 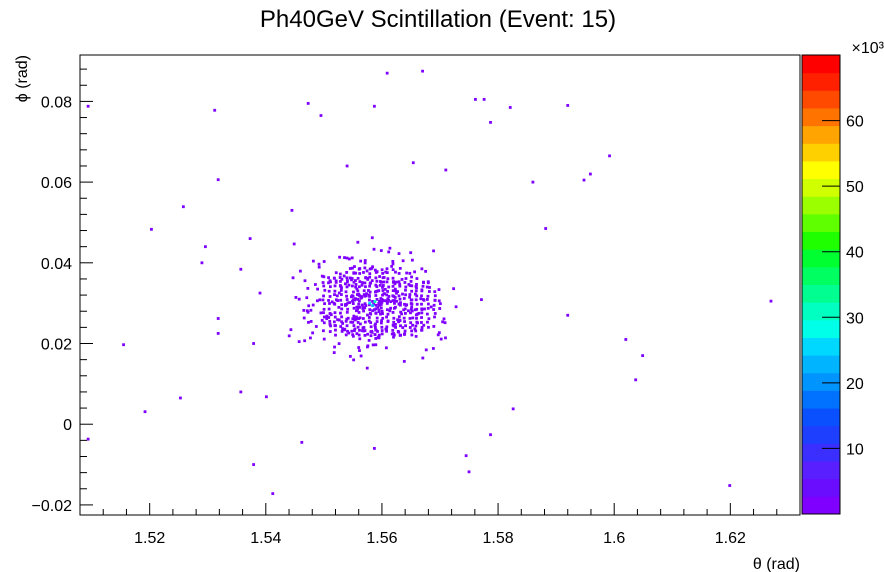 I want to click on x-tick-label: 1.52, so click(x=149, y=538).